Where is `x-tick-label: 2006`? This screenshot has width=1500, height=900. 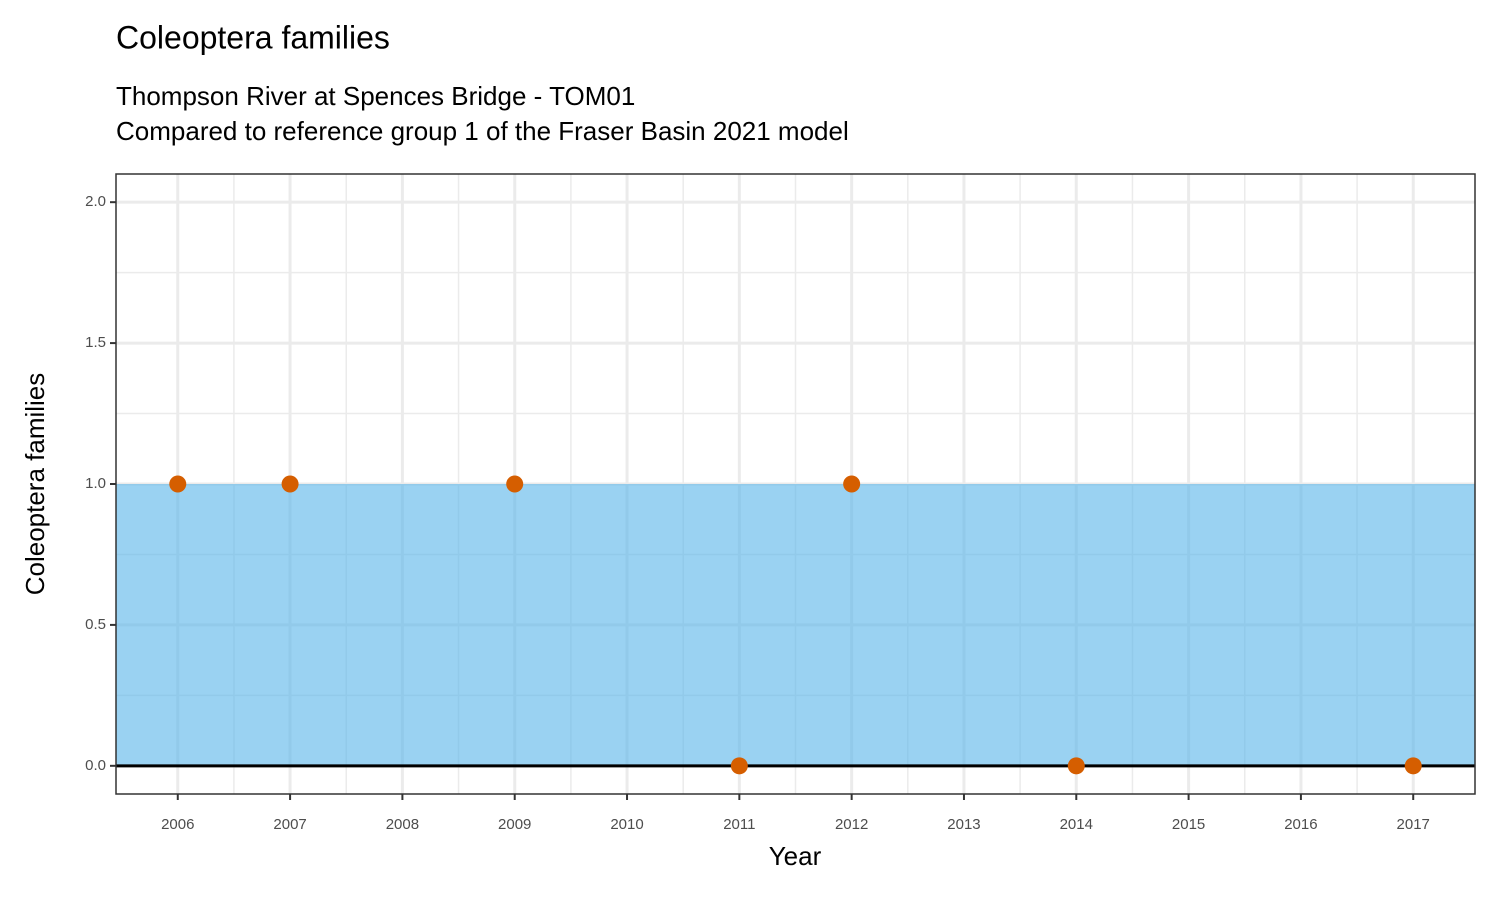
x-tick-label: 2006 is located at coordinates (177, 824).